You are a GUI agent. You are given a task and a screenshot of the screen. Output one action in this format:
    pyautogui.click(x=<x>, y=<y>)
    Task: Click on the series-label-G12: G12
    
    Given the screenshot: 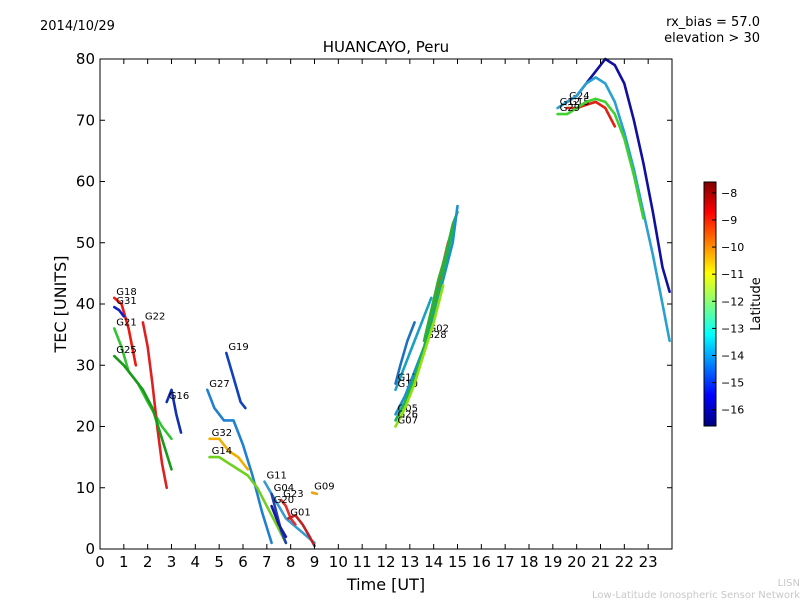 What is the action you would take?
    pyautogui.click(x=570, y=102)
    